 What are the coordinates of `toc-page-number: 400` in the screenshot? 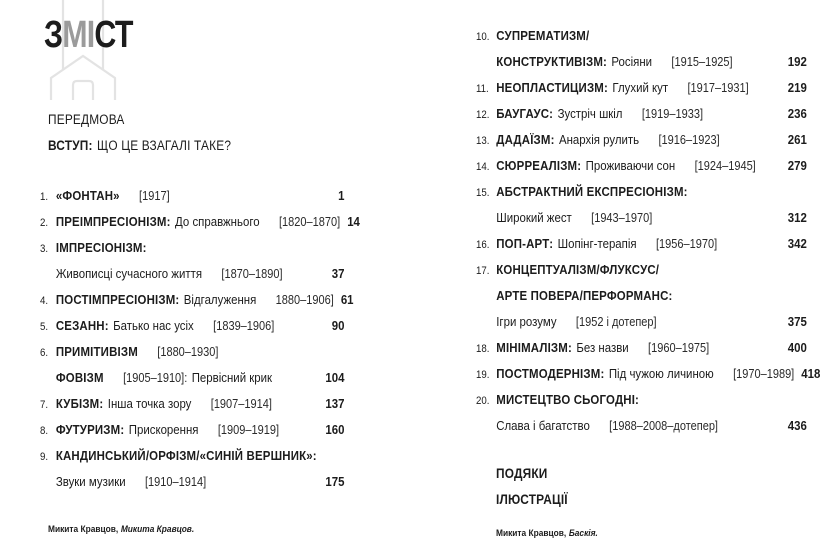 It's located at (797, 347).